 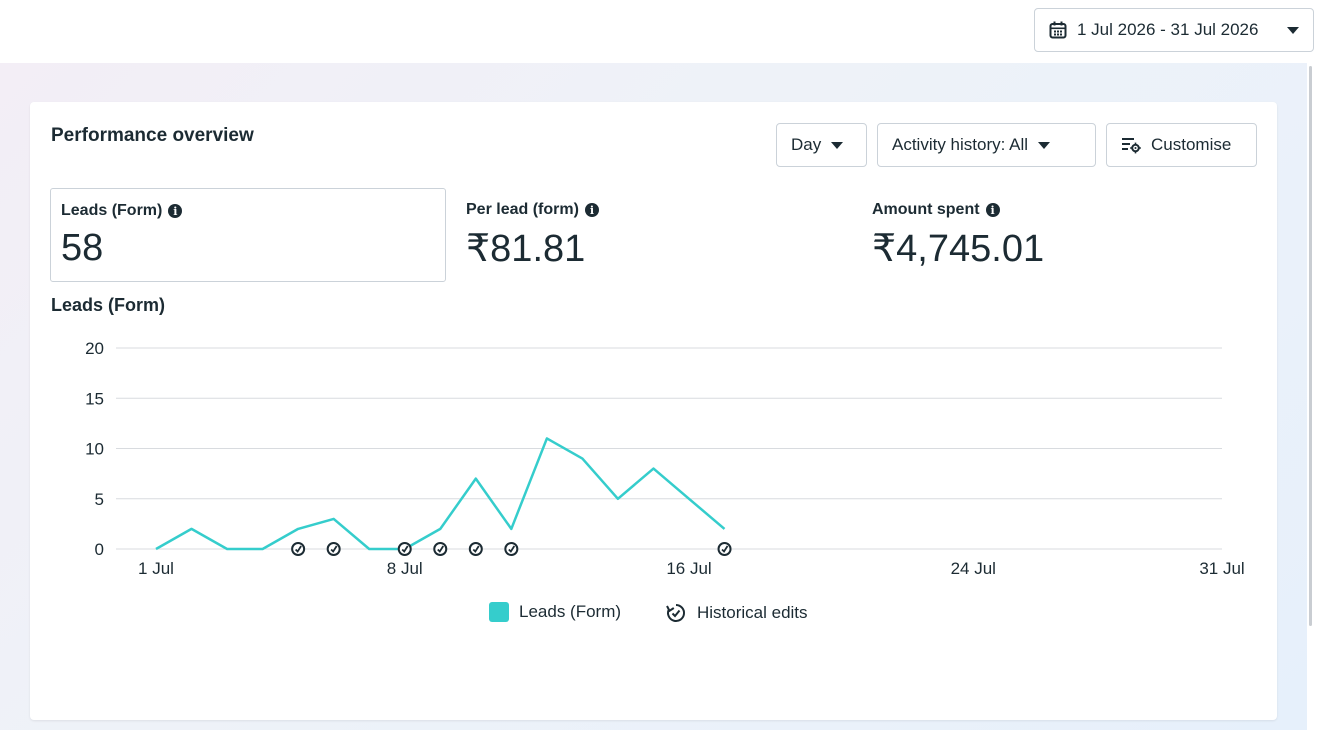 I want to click on customise-button: Customise, so click(x=1181, y=145).